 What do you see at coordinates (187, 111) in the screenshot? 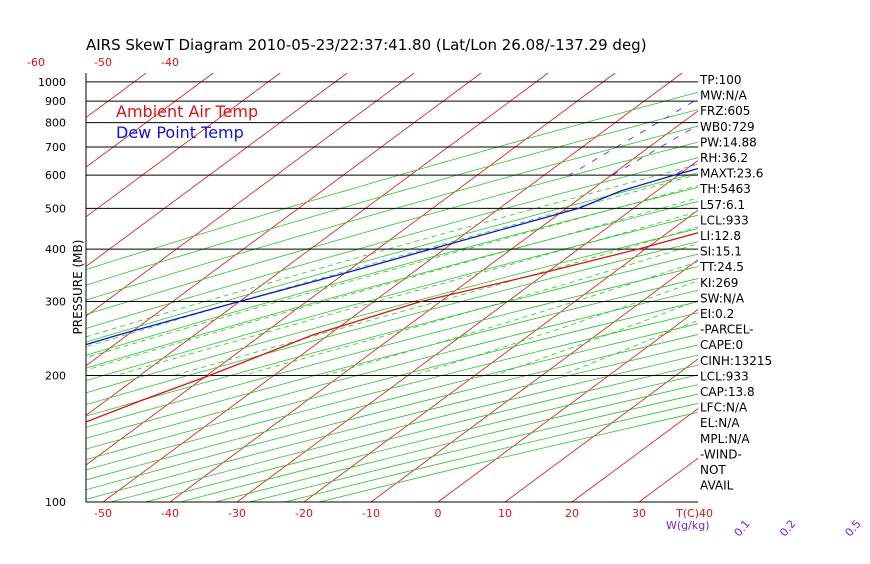
I see `legend-entry: Ambient Air Temp` at bounding box center [187, 111].